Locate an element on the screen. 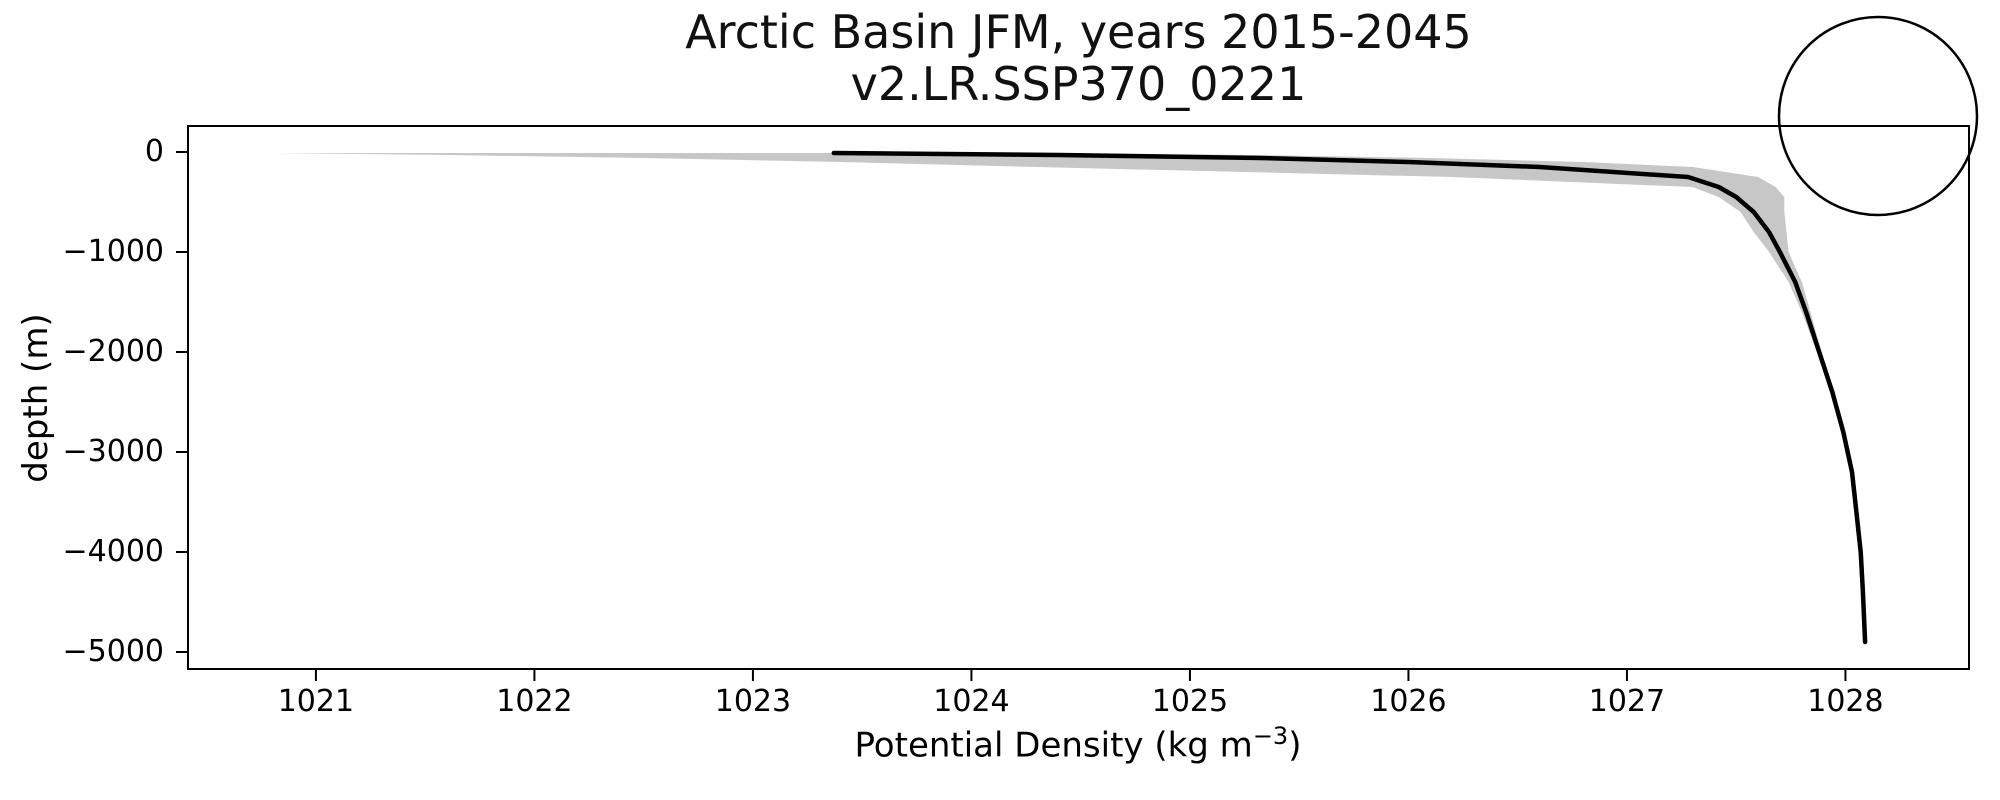 This screenshot has height=800, width=2000. y-tick-label: −1000 is located at coordinates (113, 251).